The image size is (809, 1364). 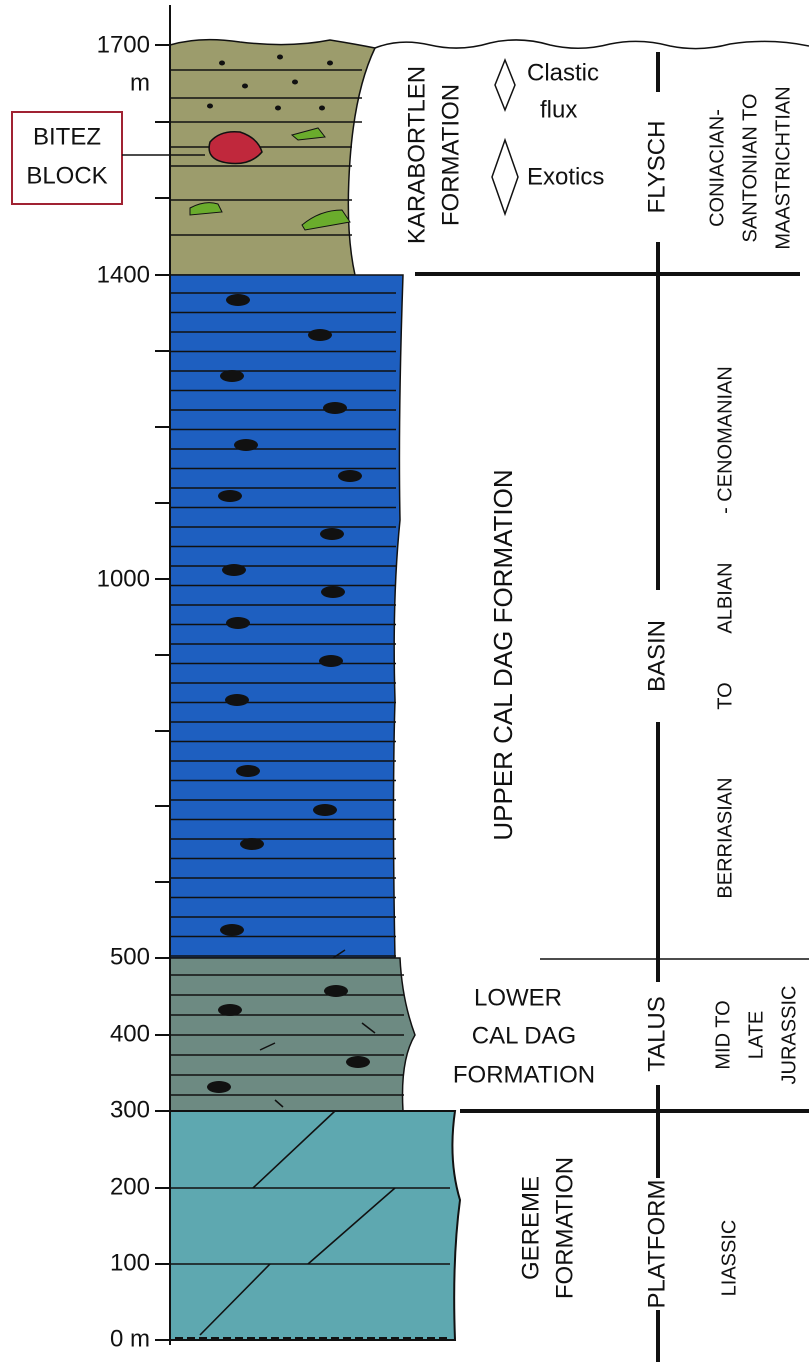 I want to click on formation-name: CAL DAG, so click(x=524, y=1035).